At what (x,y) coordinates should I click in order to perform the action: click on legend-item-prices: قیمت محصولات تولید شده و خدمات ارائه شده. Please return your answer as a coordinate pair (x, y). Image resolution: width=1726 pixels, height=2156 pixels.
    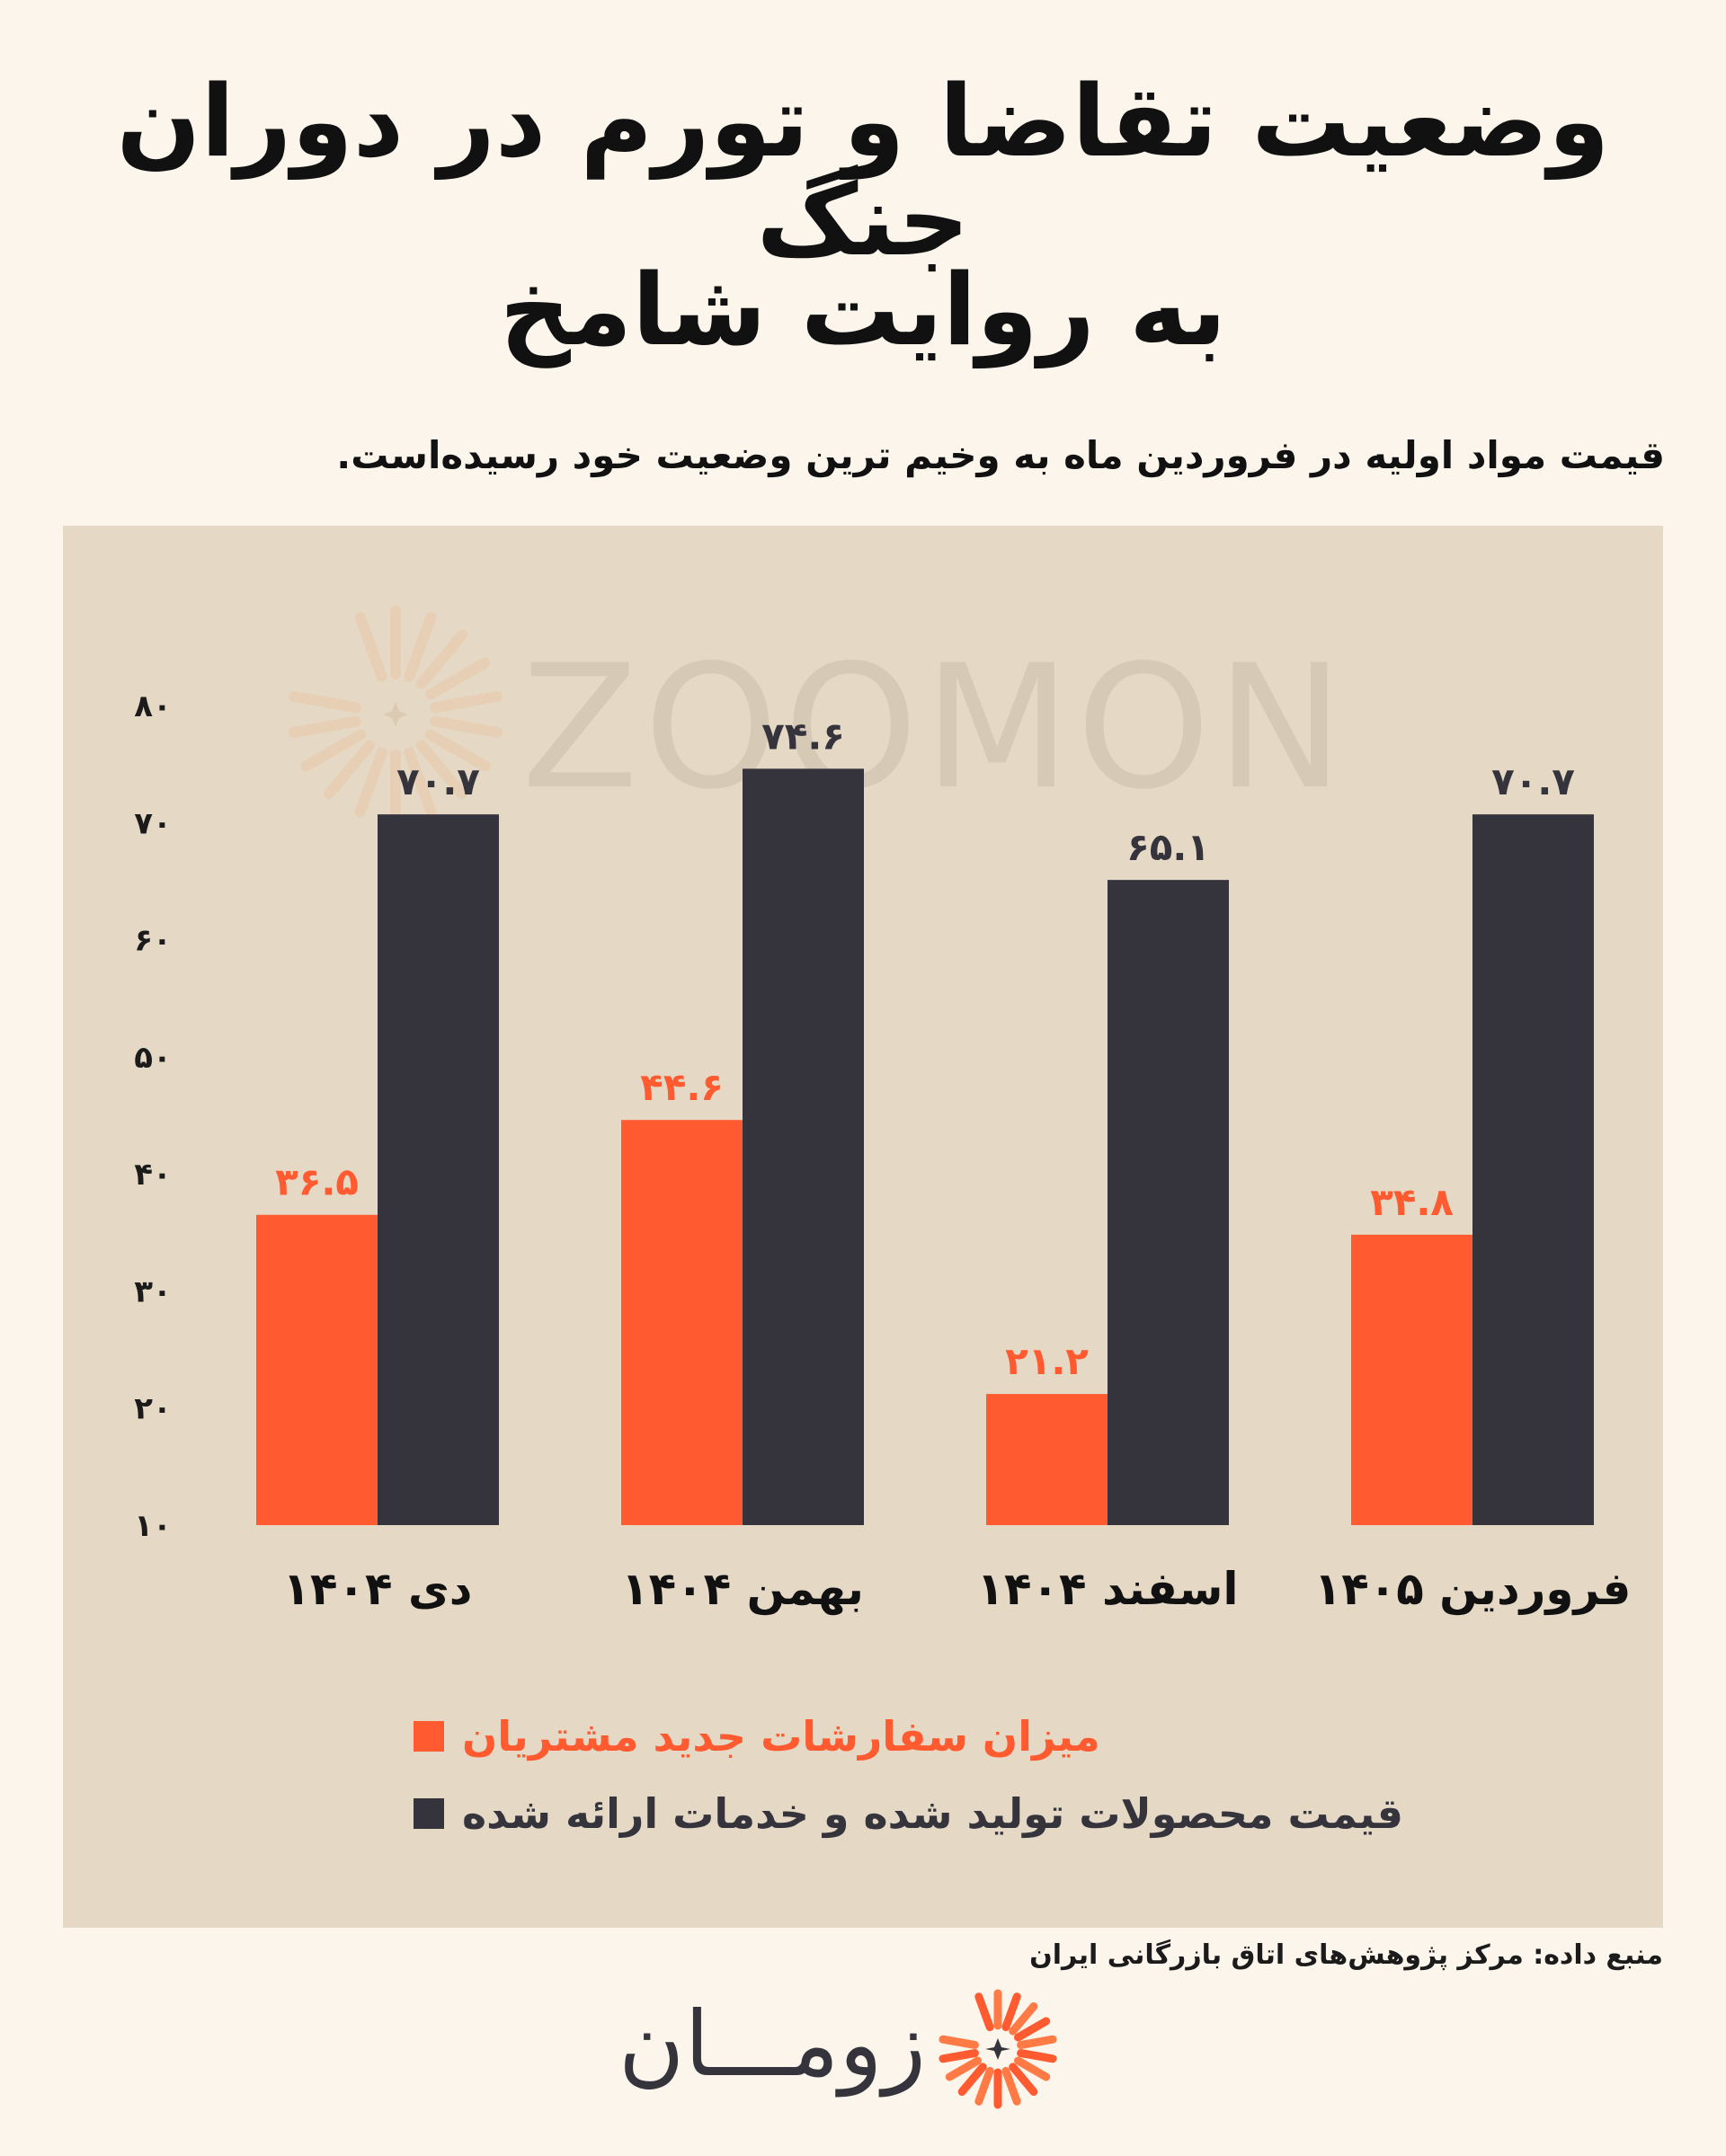
    Looking at the image, I should click on (908, 1814).